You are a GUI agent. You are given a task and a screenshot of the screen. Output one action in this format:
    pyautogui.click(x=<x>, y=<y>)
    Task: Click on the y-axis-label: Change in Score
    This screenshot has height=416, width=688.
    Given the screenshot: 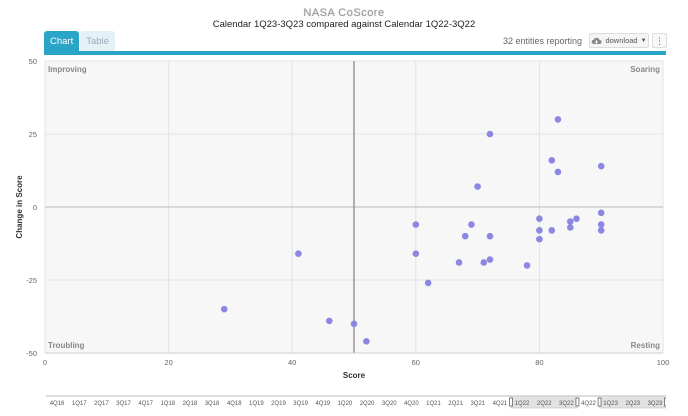 What is the action you would take?
    pyautogui.click(x=19, y=207)
    